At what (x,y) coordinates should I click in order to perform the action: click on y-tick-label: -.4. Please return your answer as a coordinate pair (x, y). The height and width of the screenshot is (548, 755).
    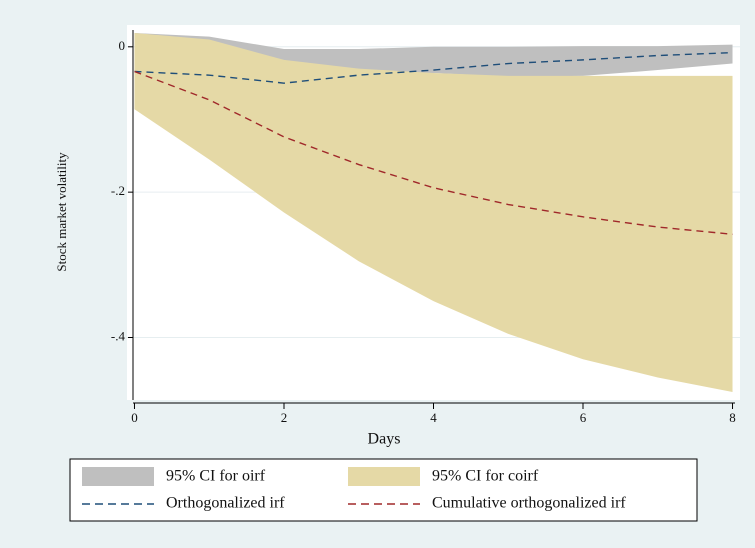
    Looking at the image, I should click on (118, 335).